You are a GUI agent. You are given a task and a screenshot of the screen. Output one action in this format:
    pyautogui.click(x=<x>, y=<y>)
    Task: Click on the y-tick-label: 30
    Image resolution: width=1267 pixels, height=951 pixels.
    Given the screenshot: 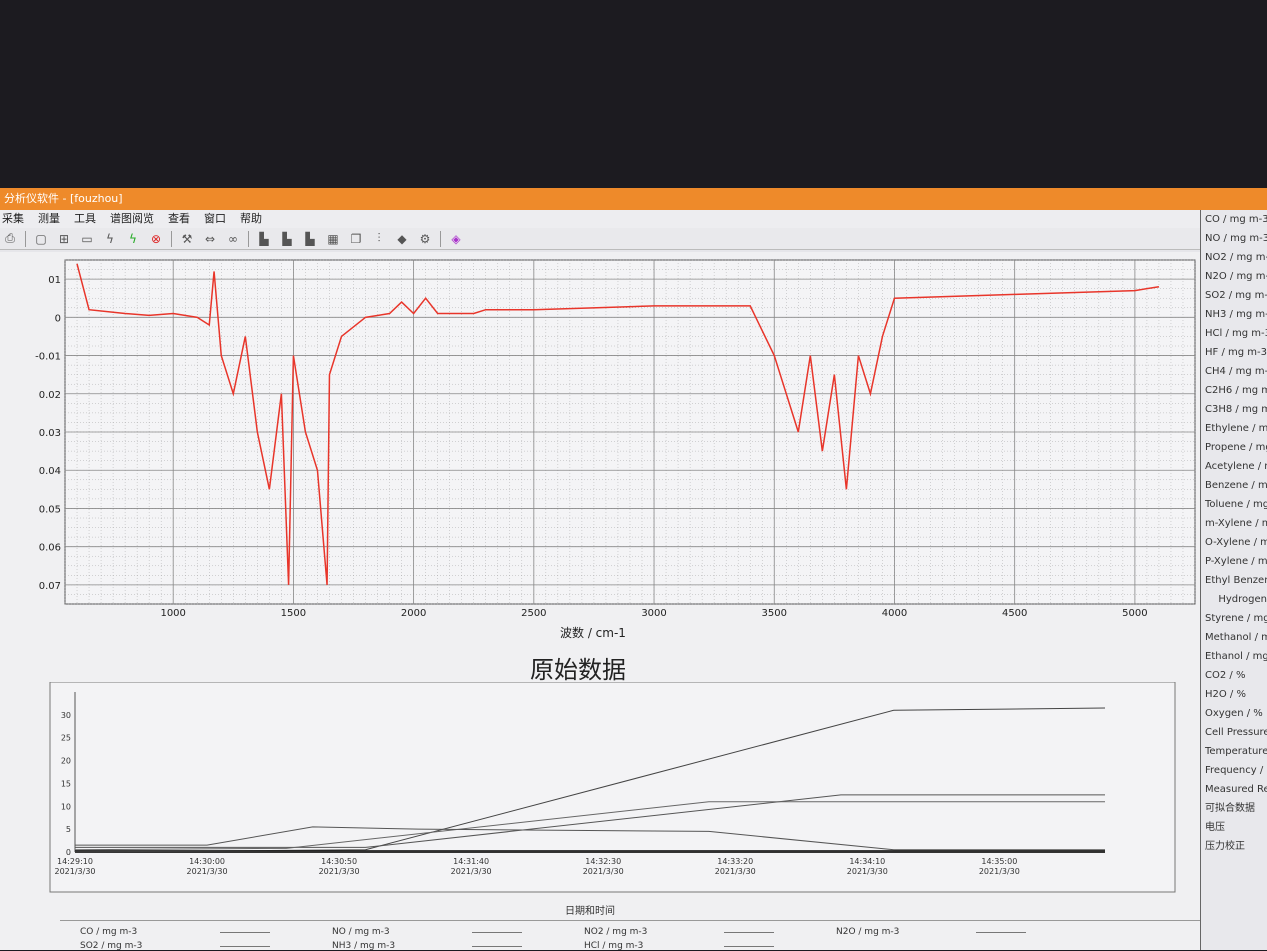 What is the action you would take?
    pyautogui.click(x=66, y=715)
    